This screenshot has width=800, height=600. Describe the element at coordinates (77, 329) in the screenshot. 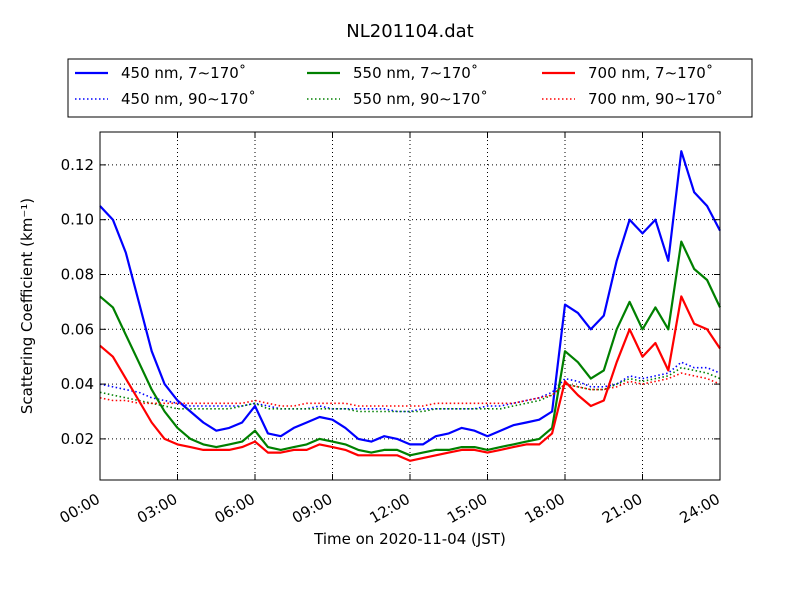

I see `y-tick-label: 0.06` at that location.